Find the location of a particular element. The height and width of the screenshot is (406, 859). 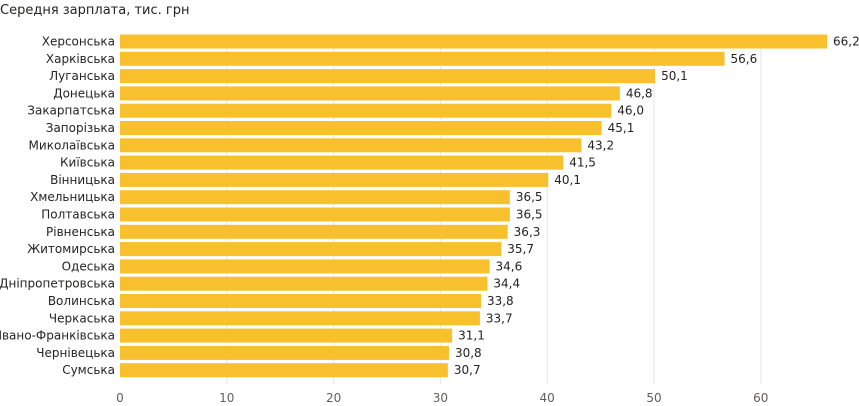

data-label: 34,6 is located at coordinates (509, 266).